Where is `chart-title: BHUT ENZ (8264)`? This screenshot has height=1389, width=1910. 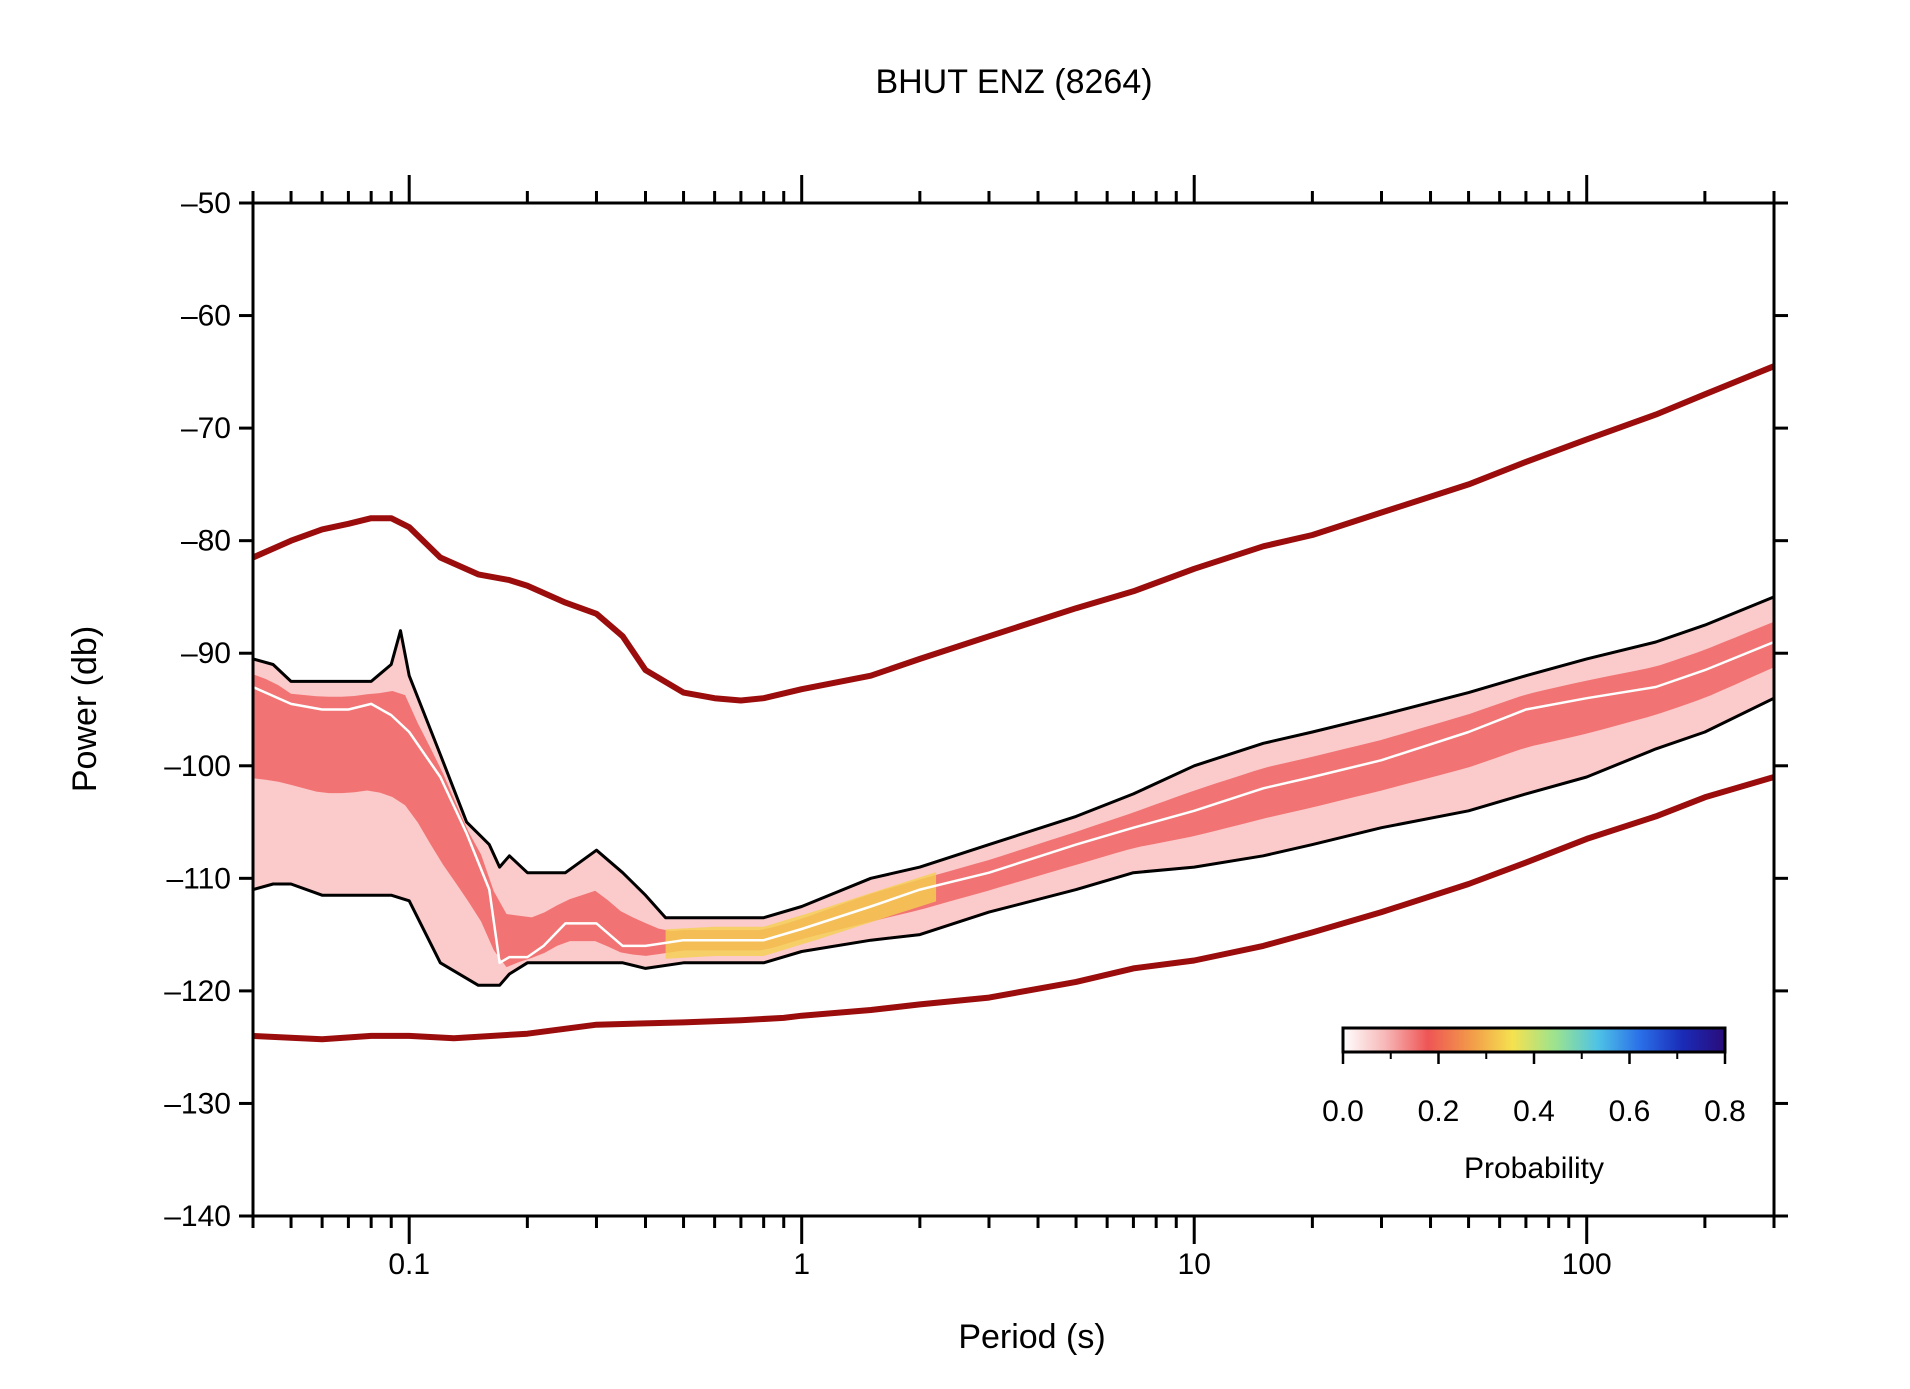
chart-title: BHUT ENZ (8264) is located at coordinates (1013, 82).